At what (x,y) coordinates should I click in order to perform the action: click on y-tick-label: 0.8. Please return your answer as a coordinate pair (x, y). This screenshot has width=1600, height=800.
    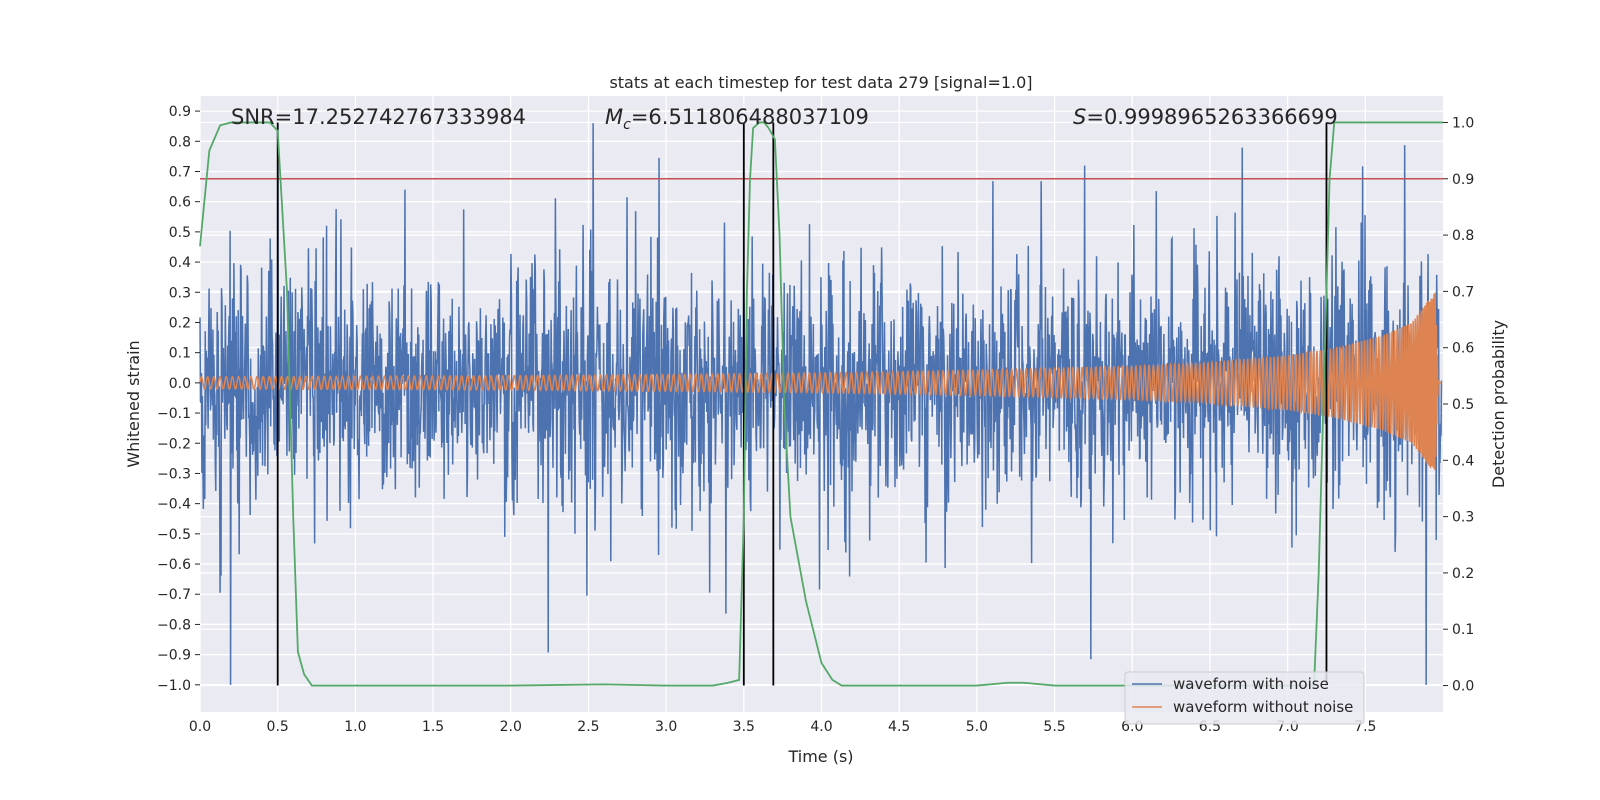
    Looking at the image, I should click on (180, 142).